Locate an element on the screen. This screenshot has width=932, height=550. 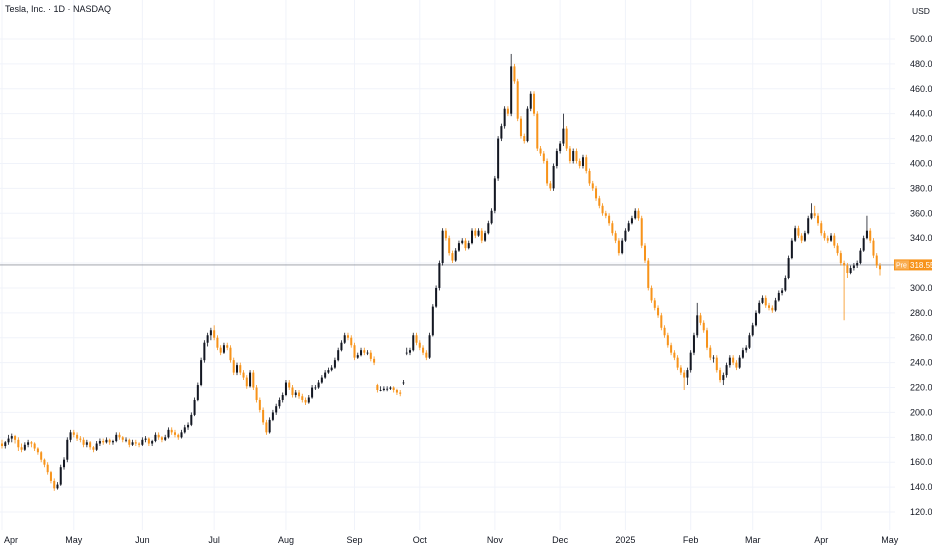
x-tick-label: Aug is located at coordinates (286, 540).